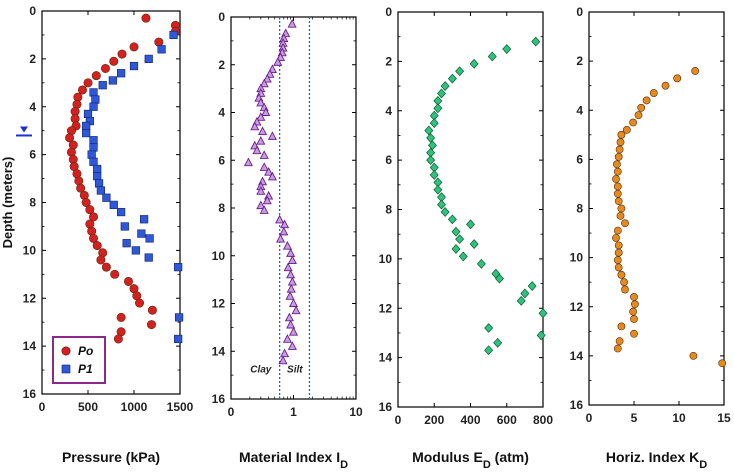  Describe the element at coordinates (434, 420) in the screenshot. I see `x-tick-label: 200` at that location.